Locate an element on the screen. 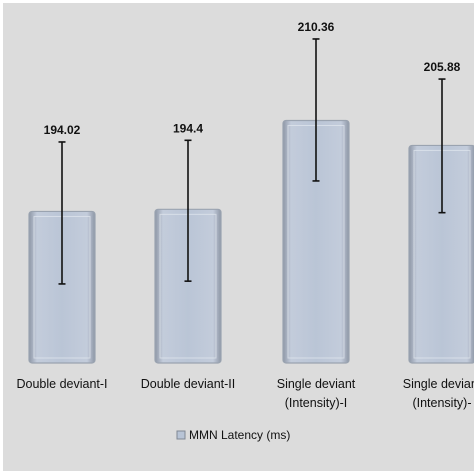  category-label-2: Double deviant-II is located at coordinates (188, 384).